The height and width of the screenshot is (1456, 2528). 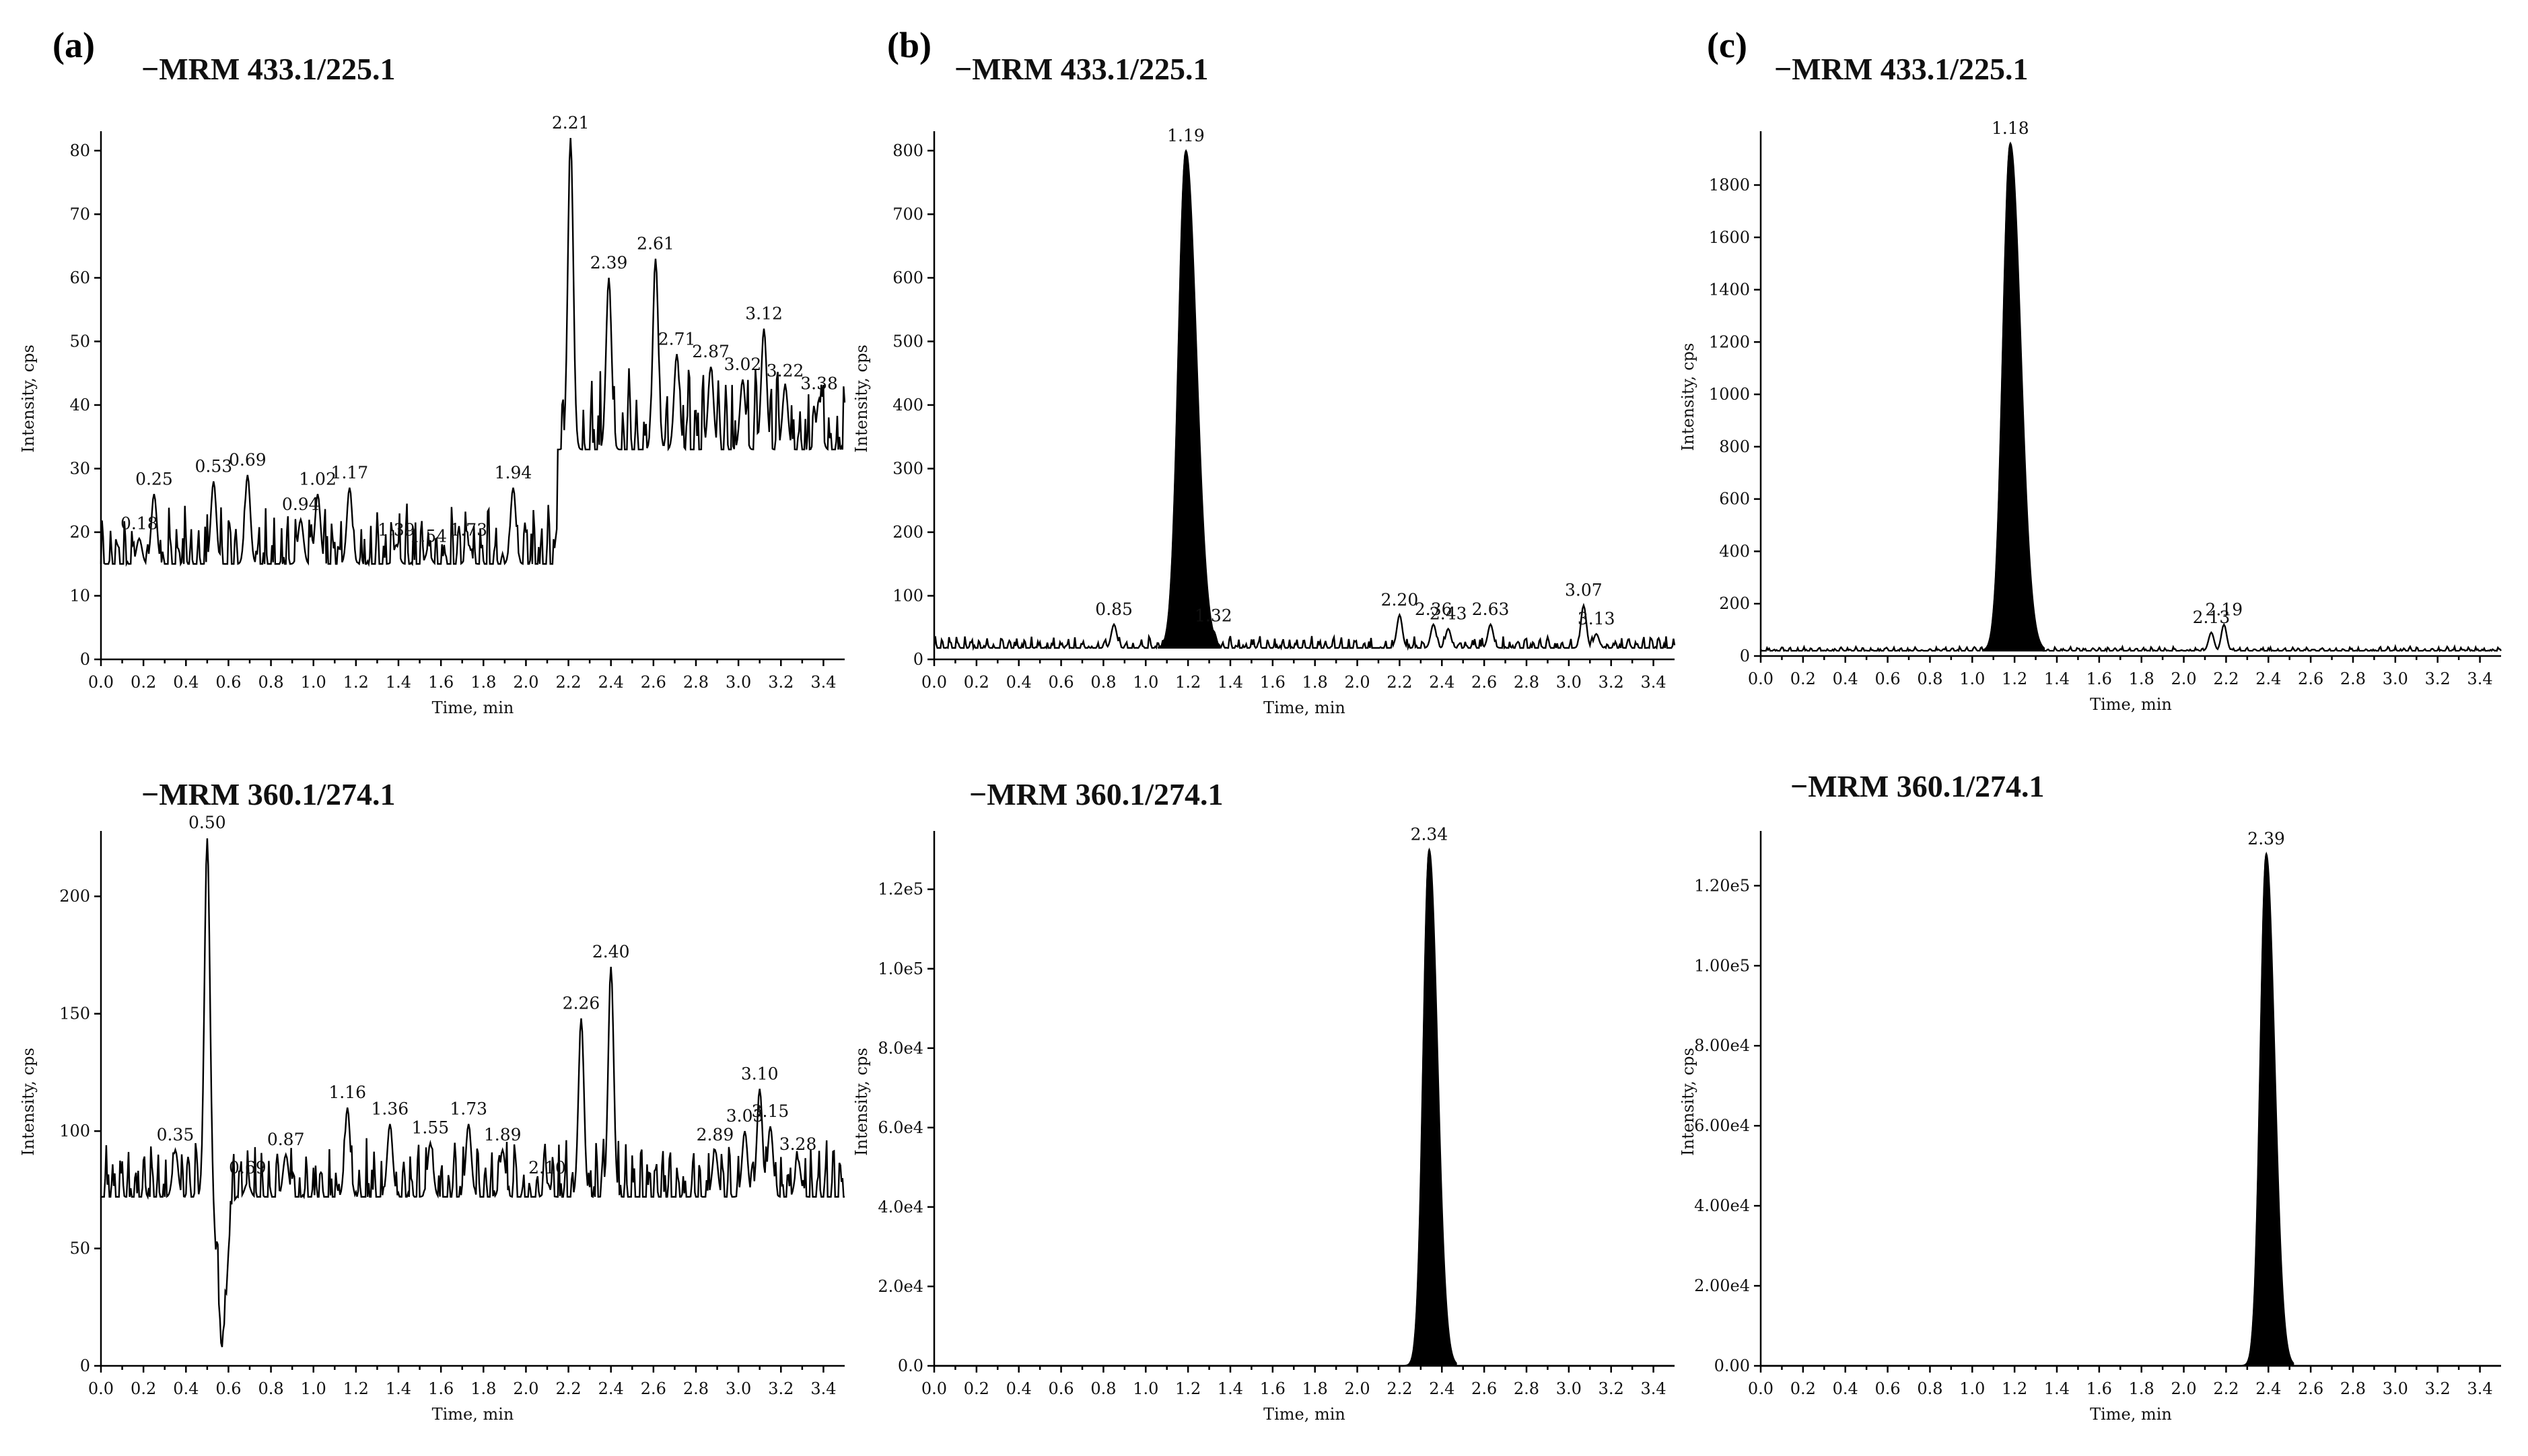 I want to click on chart-title: −MRM 360.1/274.1, so click(x=1096, y=794).